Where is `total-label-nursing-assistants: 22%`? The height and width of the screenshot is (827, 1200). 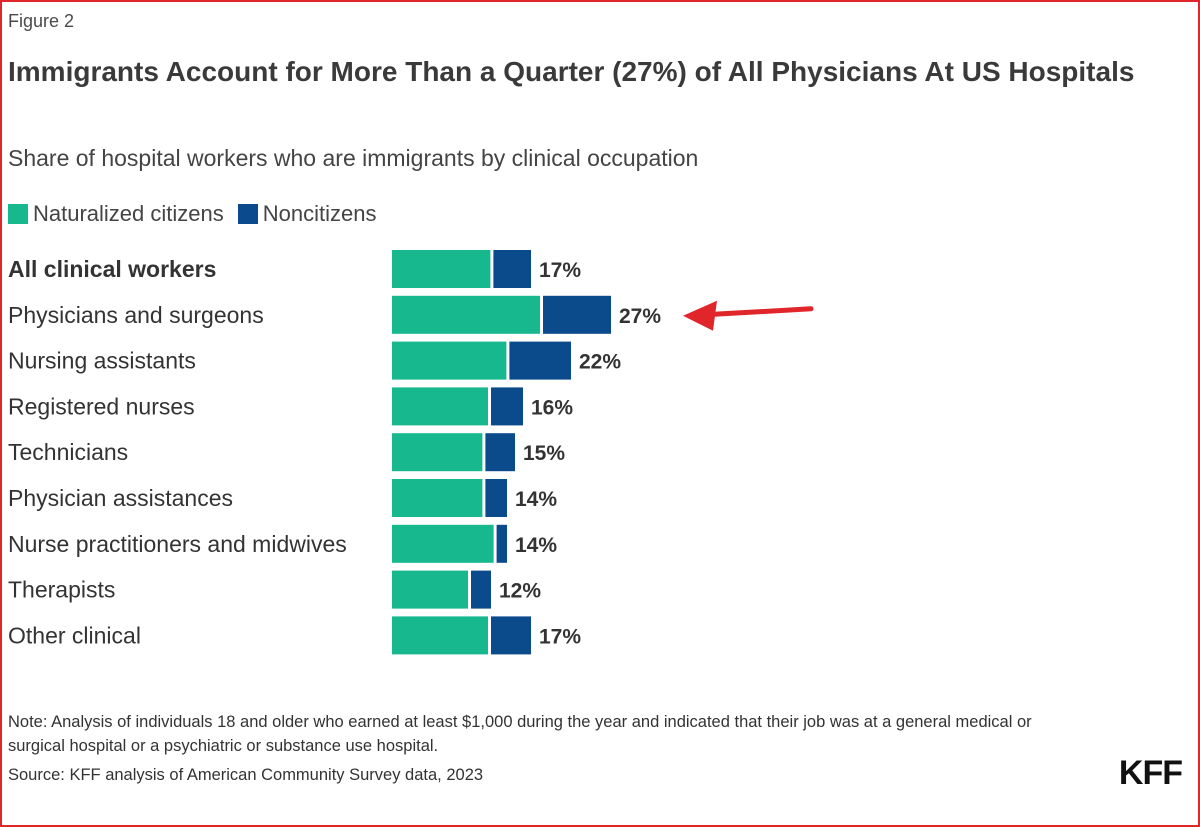
total-label-nursing-assistants: 22% is located at coordinates (600, 362).